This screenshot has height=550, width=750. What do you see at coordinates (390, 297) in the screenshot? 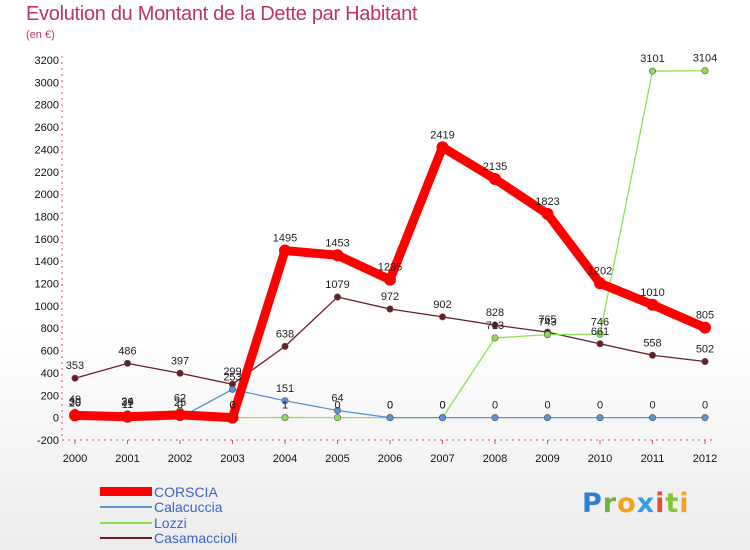
I see `data-label: 972` at bounding box center [390, 297].